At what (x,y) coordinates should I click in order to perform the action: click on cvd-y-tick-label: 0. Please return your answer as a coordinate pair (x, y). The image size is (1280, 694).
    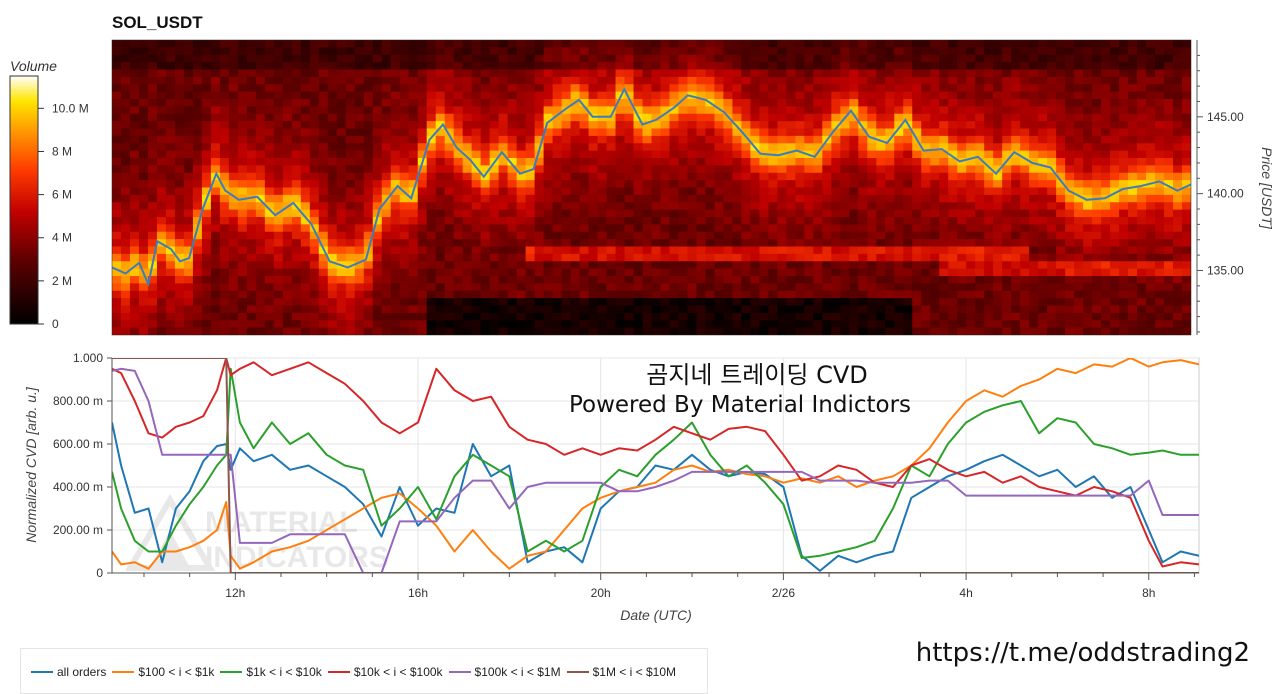
    Looking at the image, I should click on (99, 573).